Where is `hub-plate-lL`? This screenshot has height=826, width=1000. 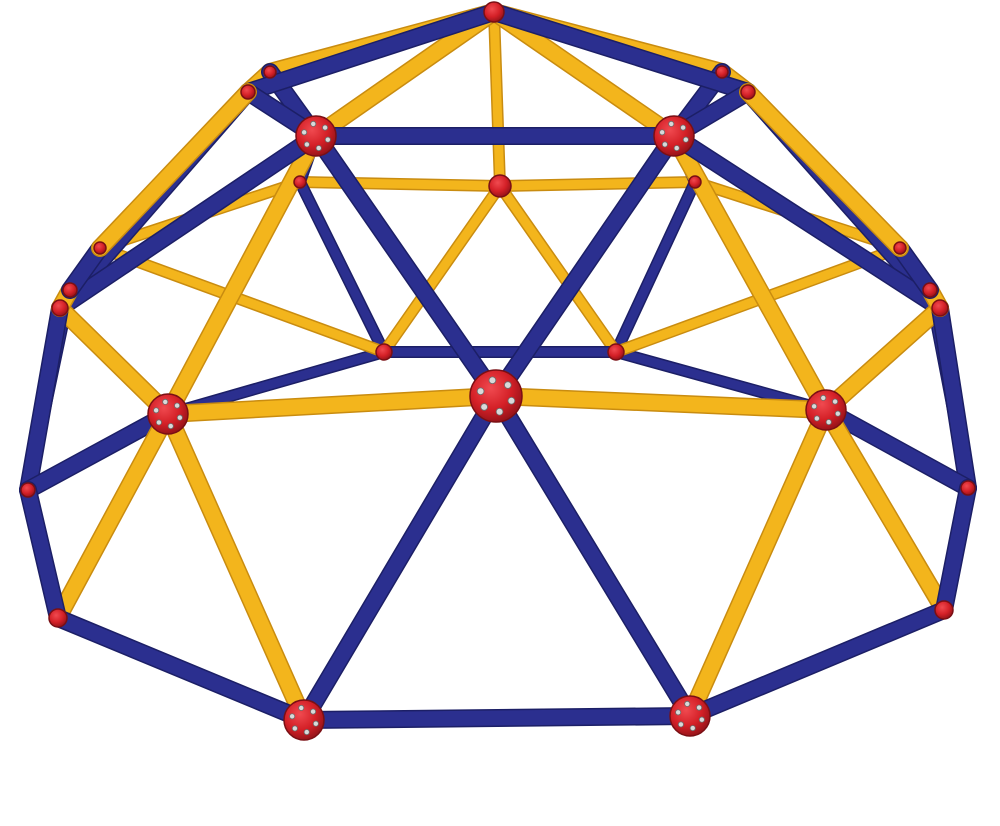
hub-plate-lL is located at coordinates (300, 182).